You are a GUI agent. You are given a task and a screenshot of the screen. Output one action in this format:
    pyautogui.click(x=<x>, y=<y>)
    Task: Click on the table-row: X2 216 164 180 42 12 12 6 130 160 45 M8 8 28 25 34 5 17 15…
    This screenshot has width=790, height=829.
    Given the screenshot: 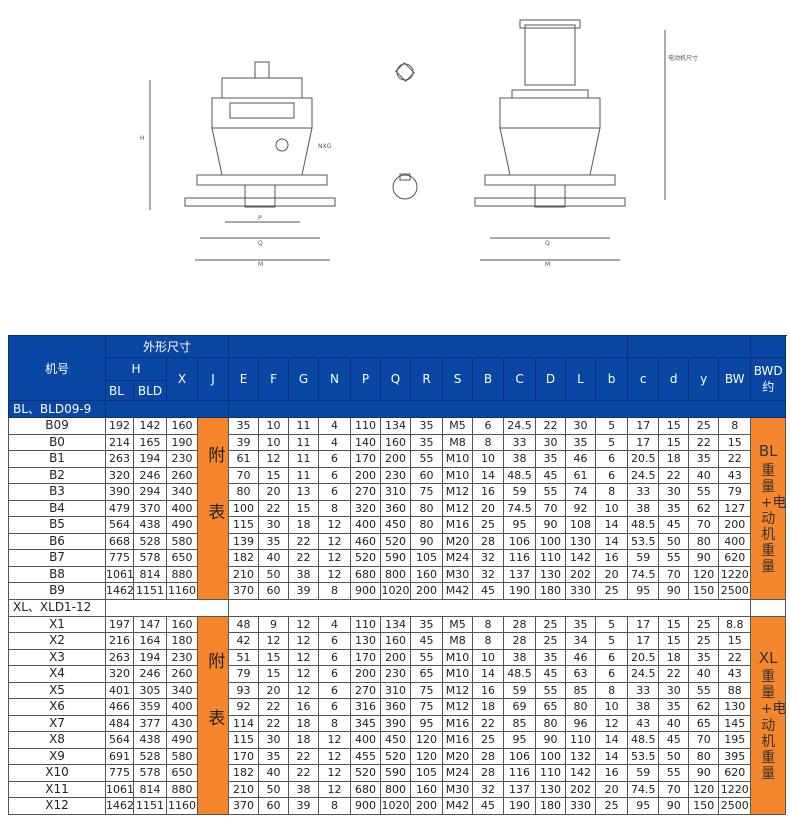 What is the action you would take?
    pyautogui.click(x=397, y=641)
    